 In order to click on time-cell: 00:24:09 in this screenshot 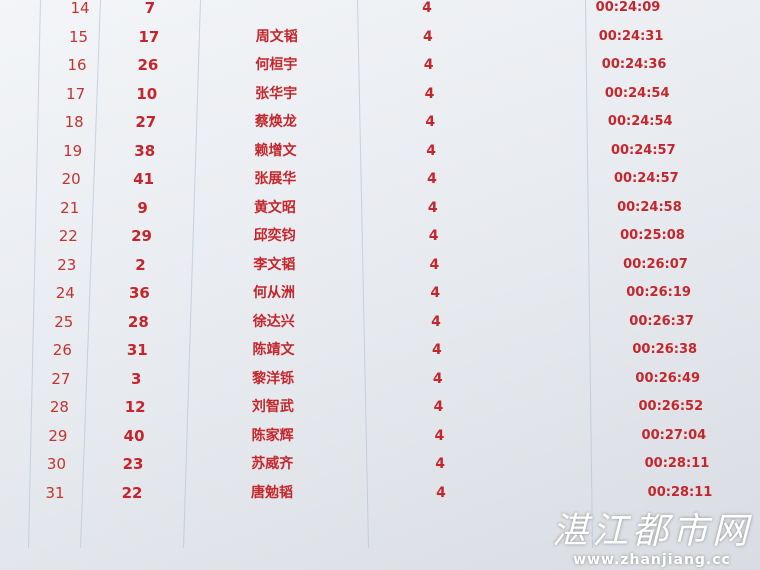, I will do `click(628, 7)`.